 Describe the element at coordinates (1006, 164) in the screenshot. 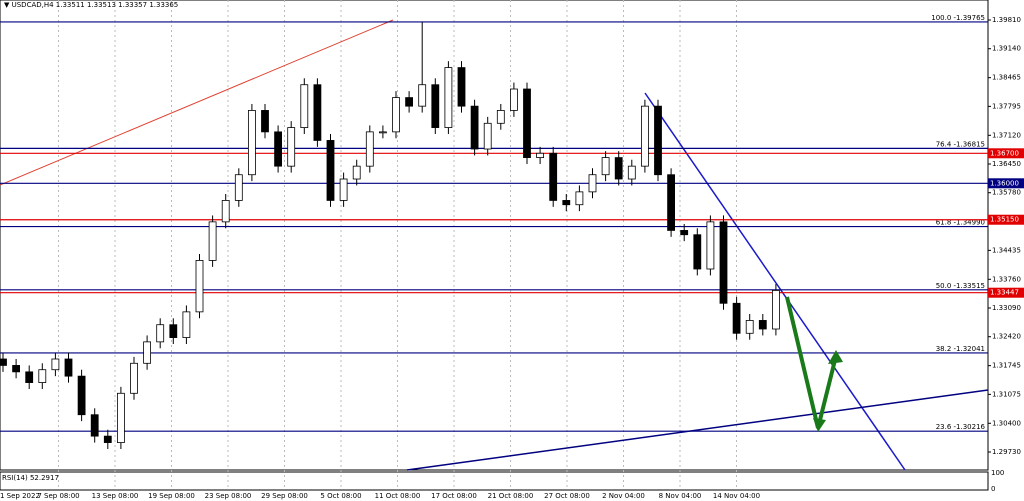

I see `y-tick-label: 1.36450` at that location.